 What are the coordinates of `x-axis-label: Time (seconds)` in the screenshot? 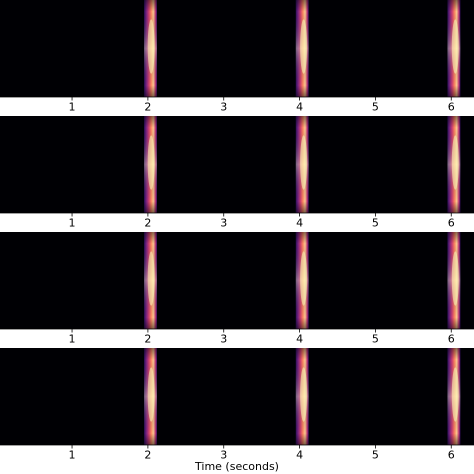 It's located at (236, 466).